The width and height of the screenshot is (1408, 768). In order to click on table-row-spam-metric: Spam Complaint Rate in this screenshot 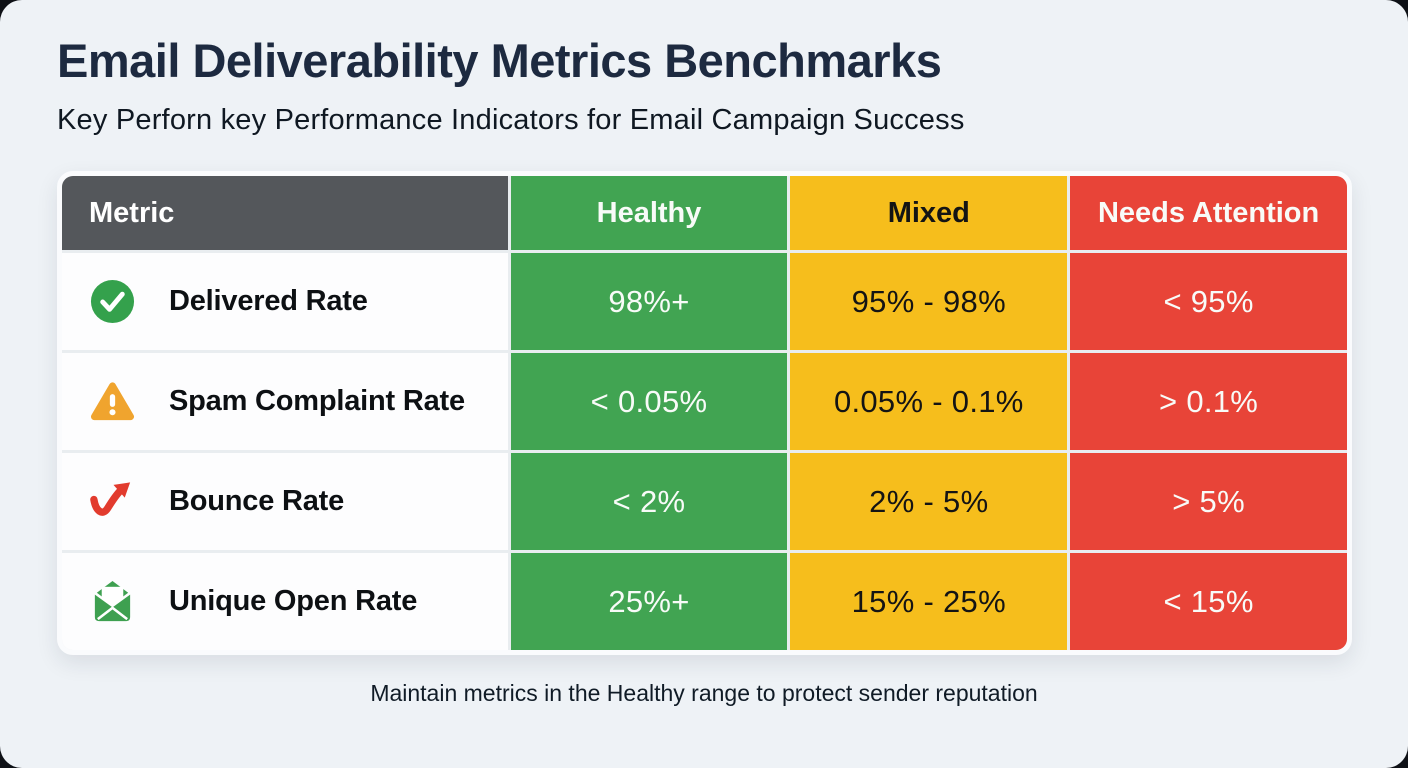, I will do `click(285, 402)`.